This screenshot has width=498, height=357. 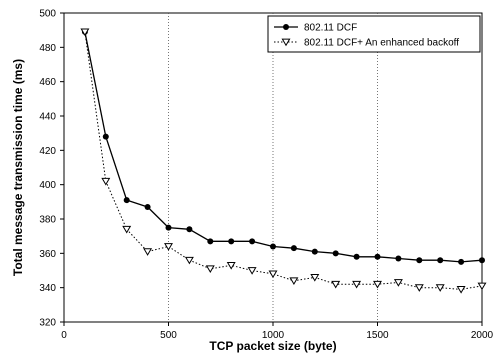 I want to click on legend-box, so click(x=374, y=34).